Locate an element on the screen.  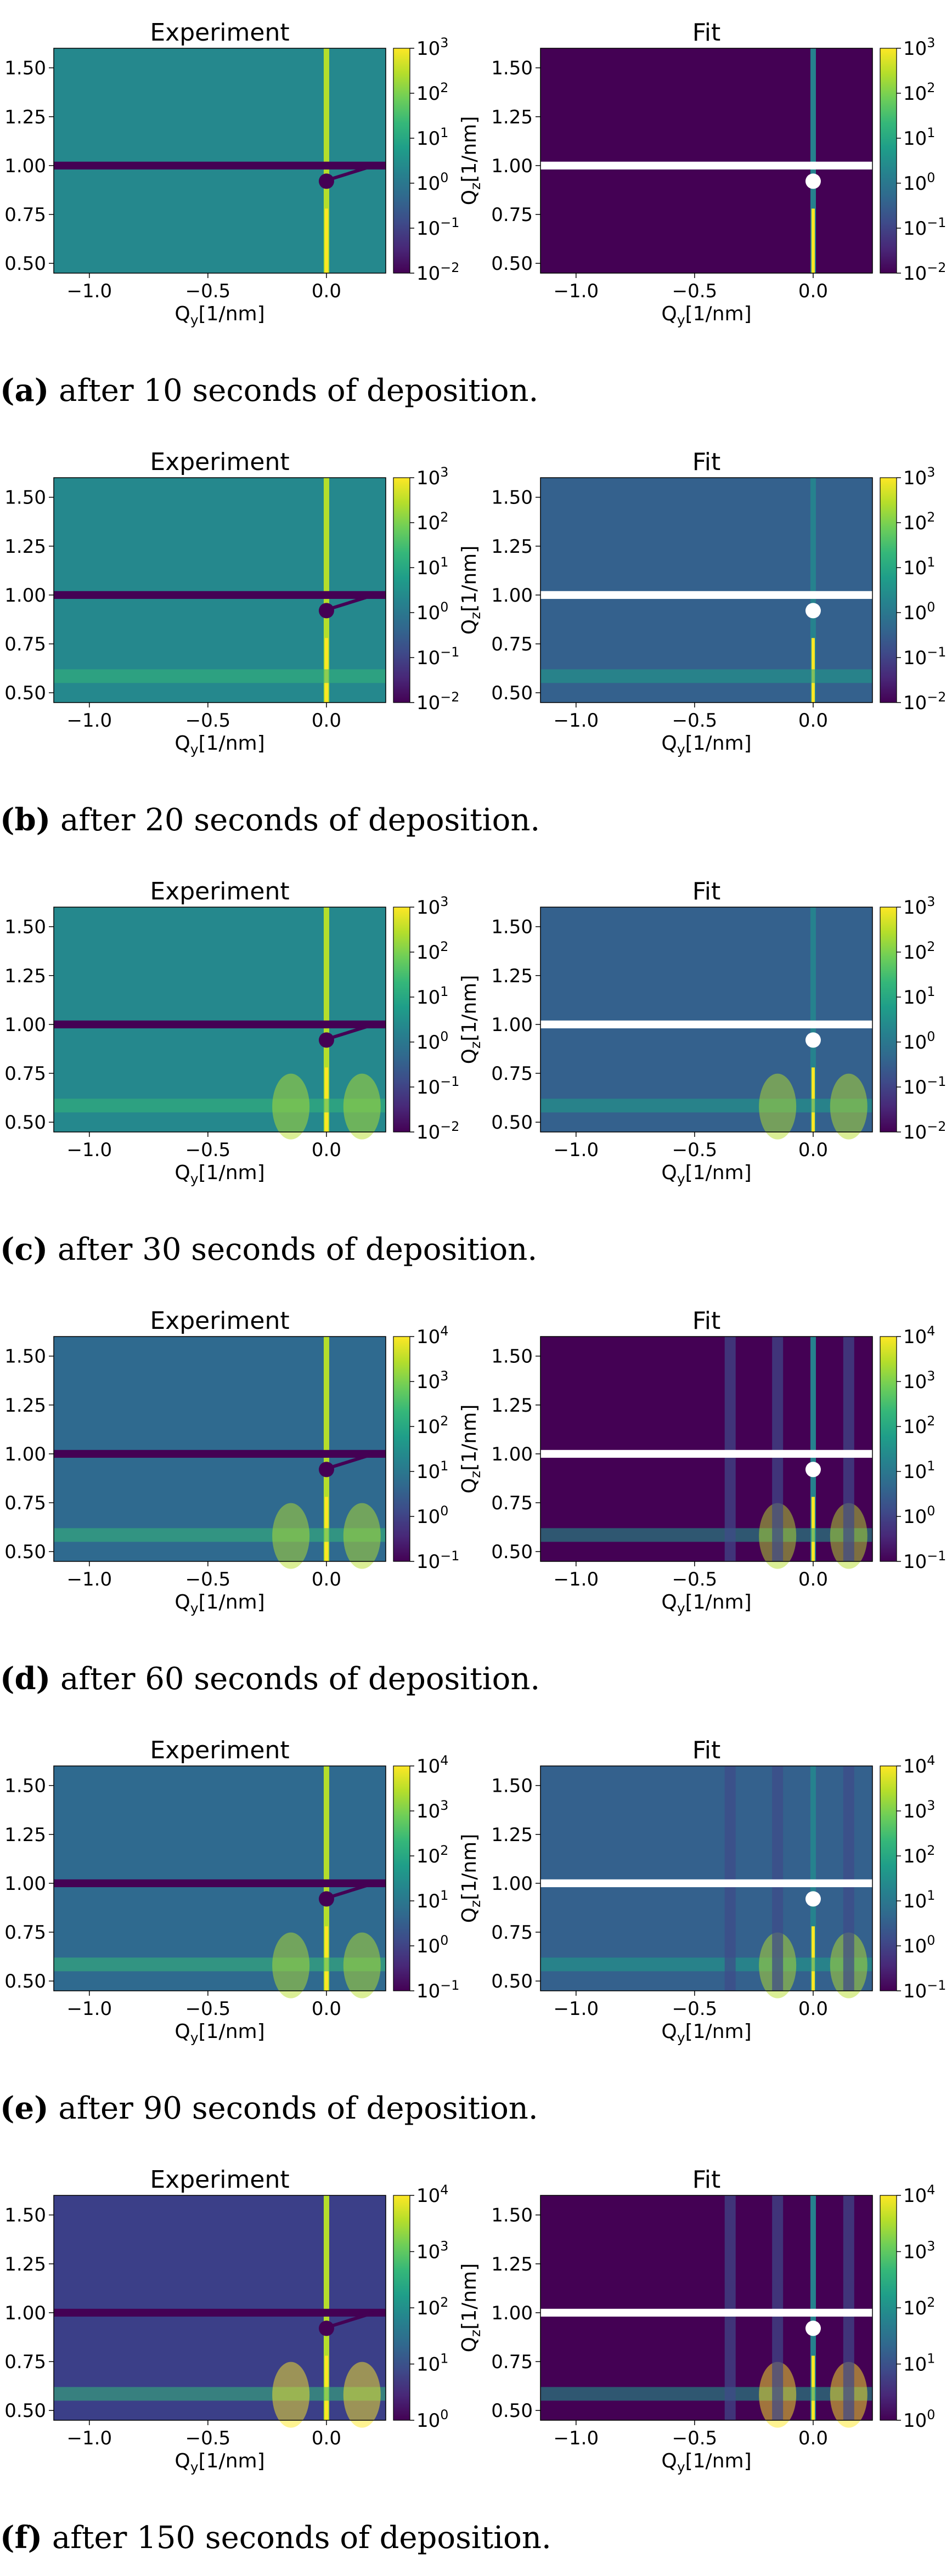
subfigure-caption-text: after 90 seconds of deposition. is located at coordinates (293, 2108).